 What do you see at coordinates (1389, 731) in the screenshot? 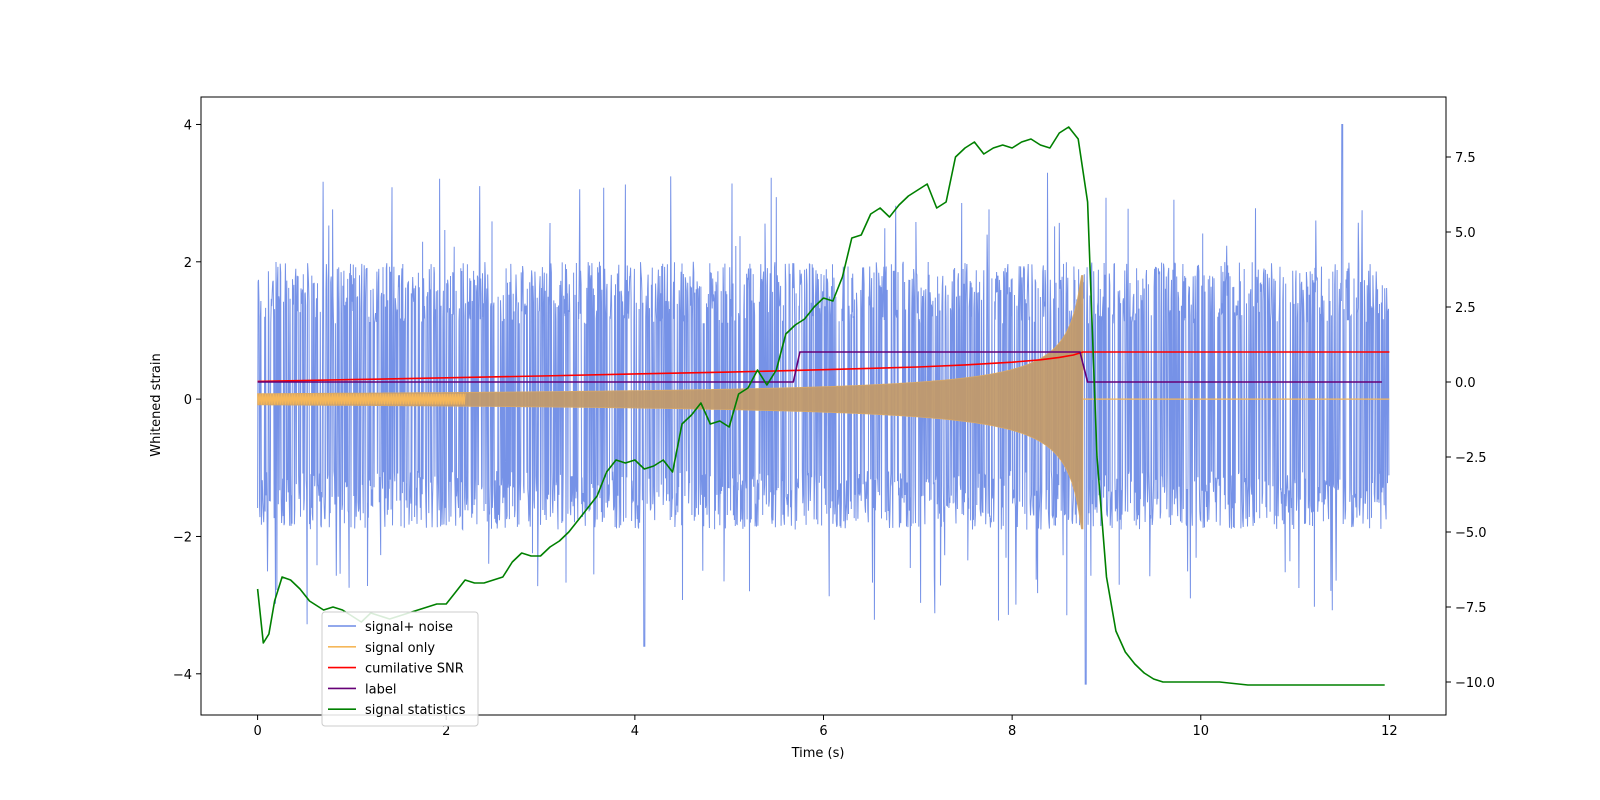
I see `x-tick-label: 12` at bounding box center [1389, 731].